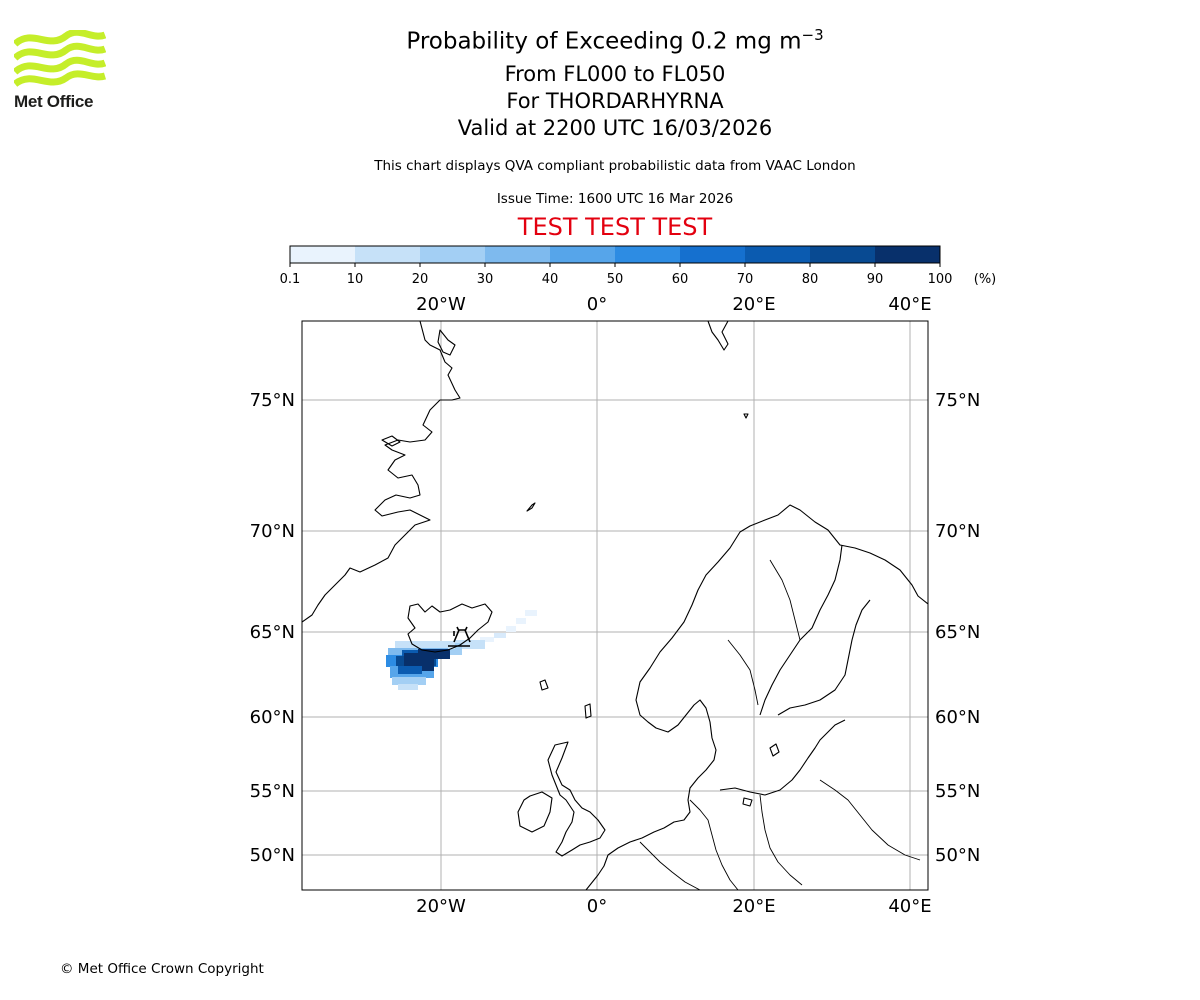  What do you see at coordinates (485, 279) in the screenshot?
I see `colorbar-tick-label: 30` at bounding box center [485, 279].